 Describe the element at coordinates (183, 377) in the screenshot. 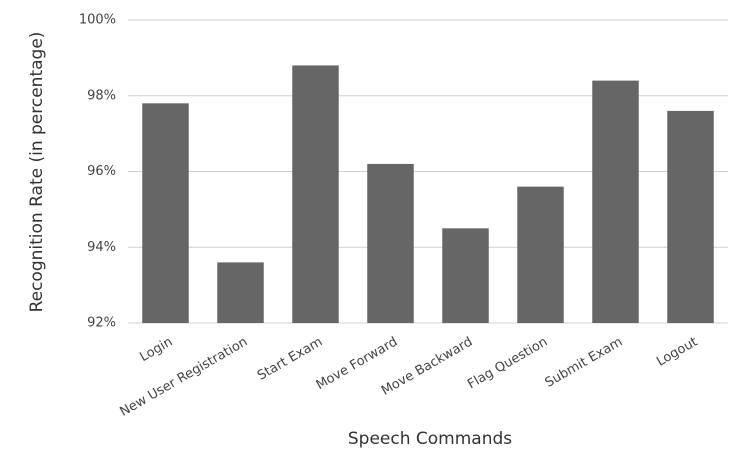

I see `x-tick-label: New User Registration` at that location.